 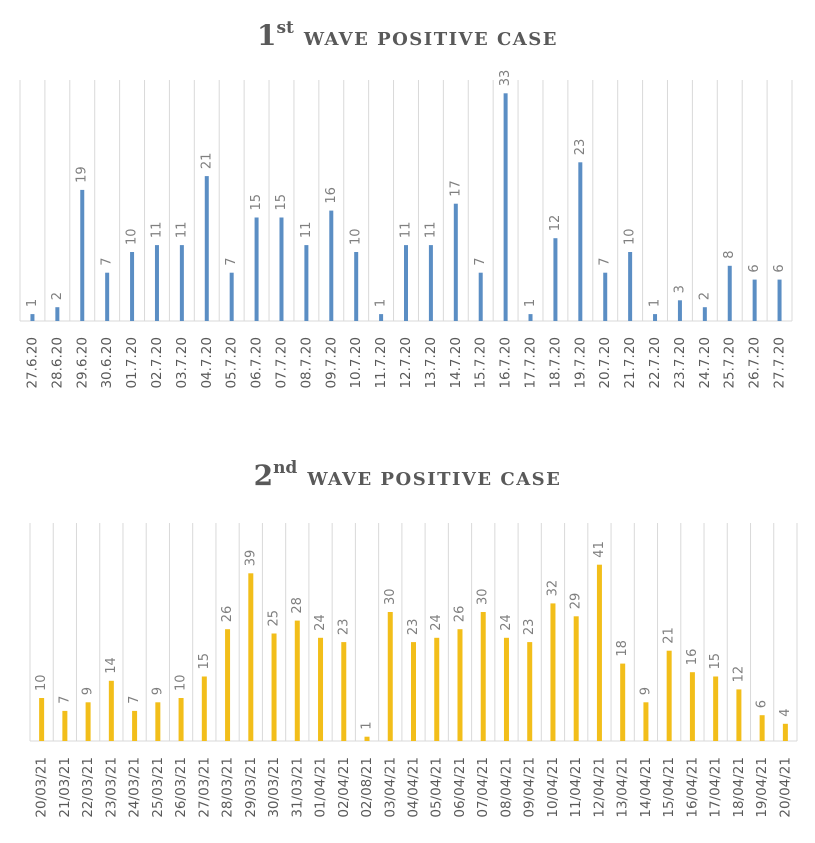 What do you see at coordinates (132, 363) in the screenshot?
I see `x-tick-label: 01.7.20` at bounding box center [132, 363].